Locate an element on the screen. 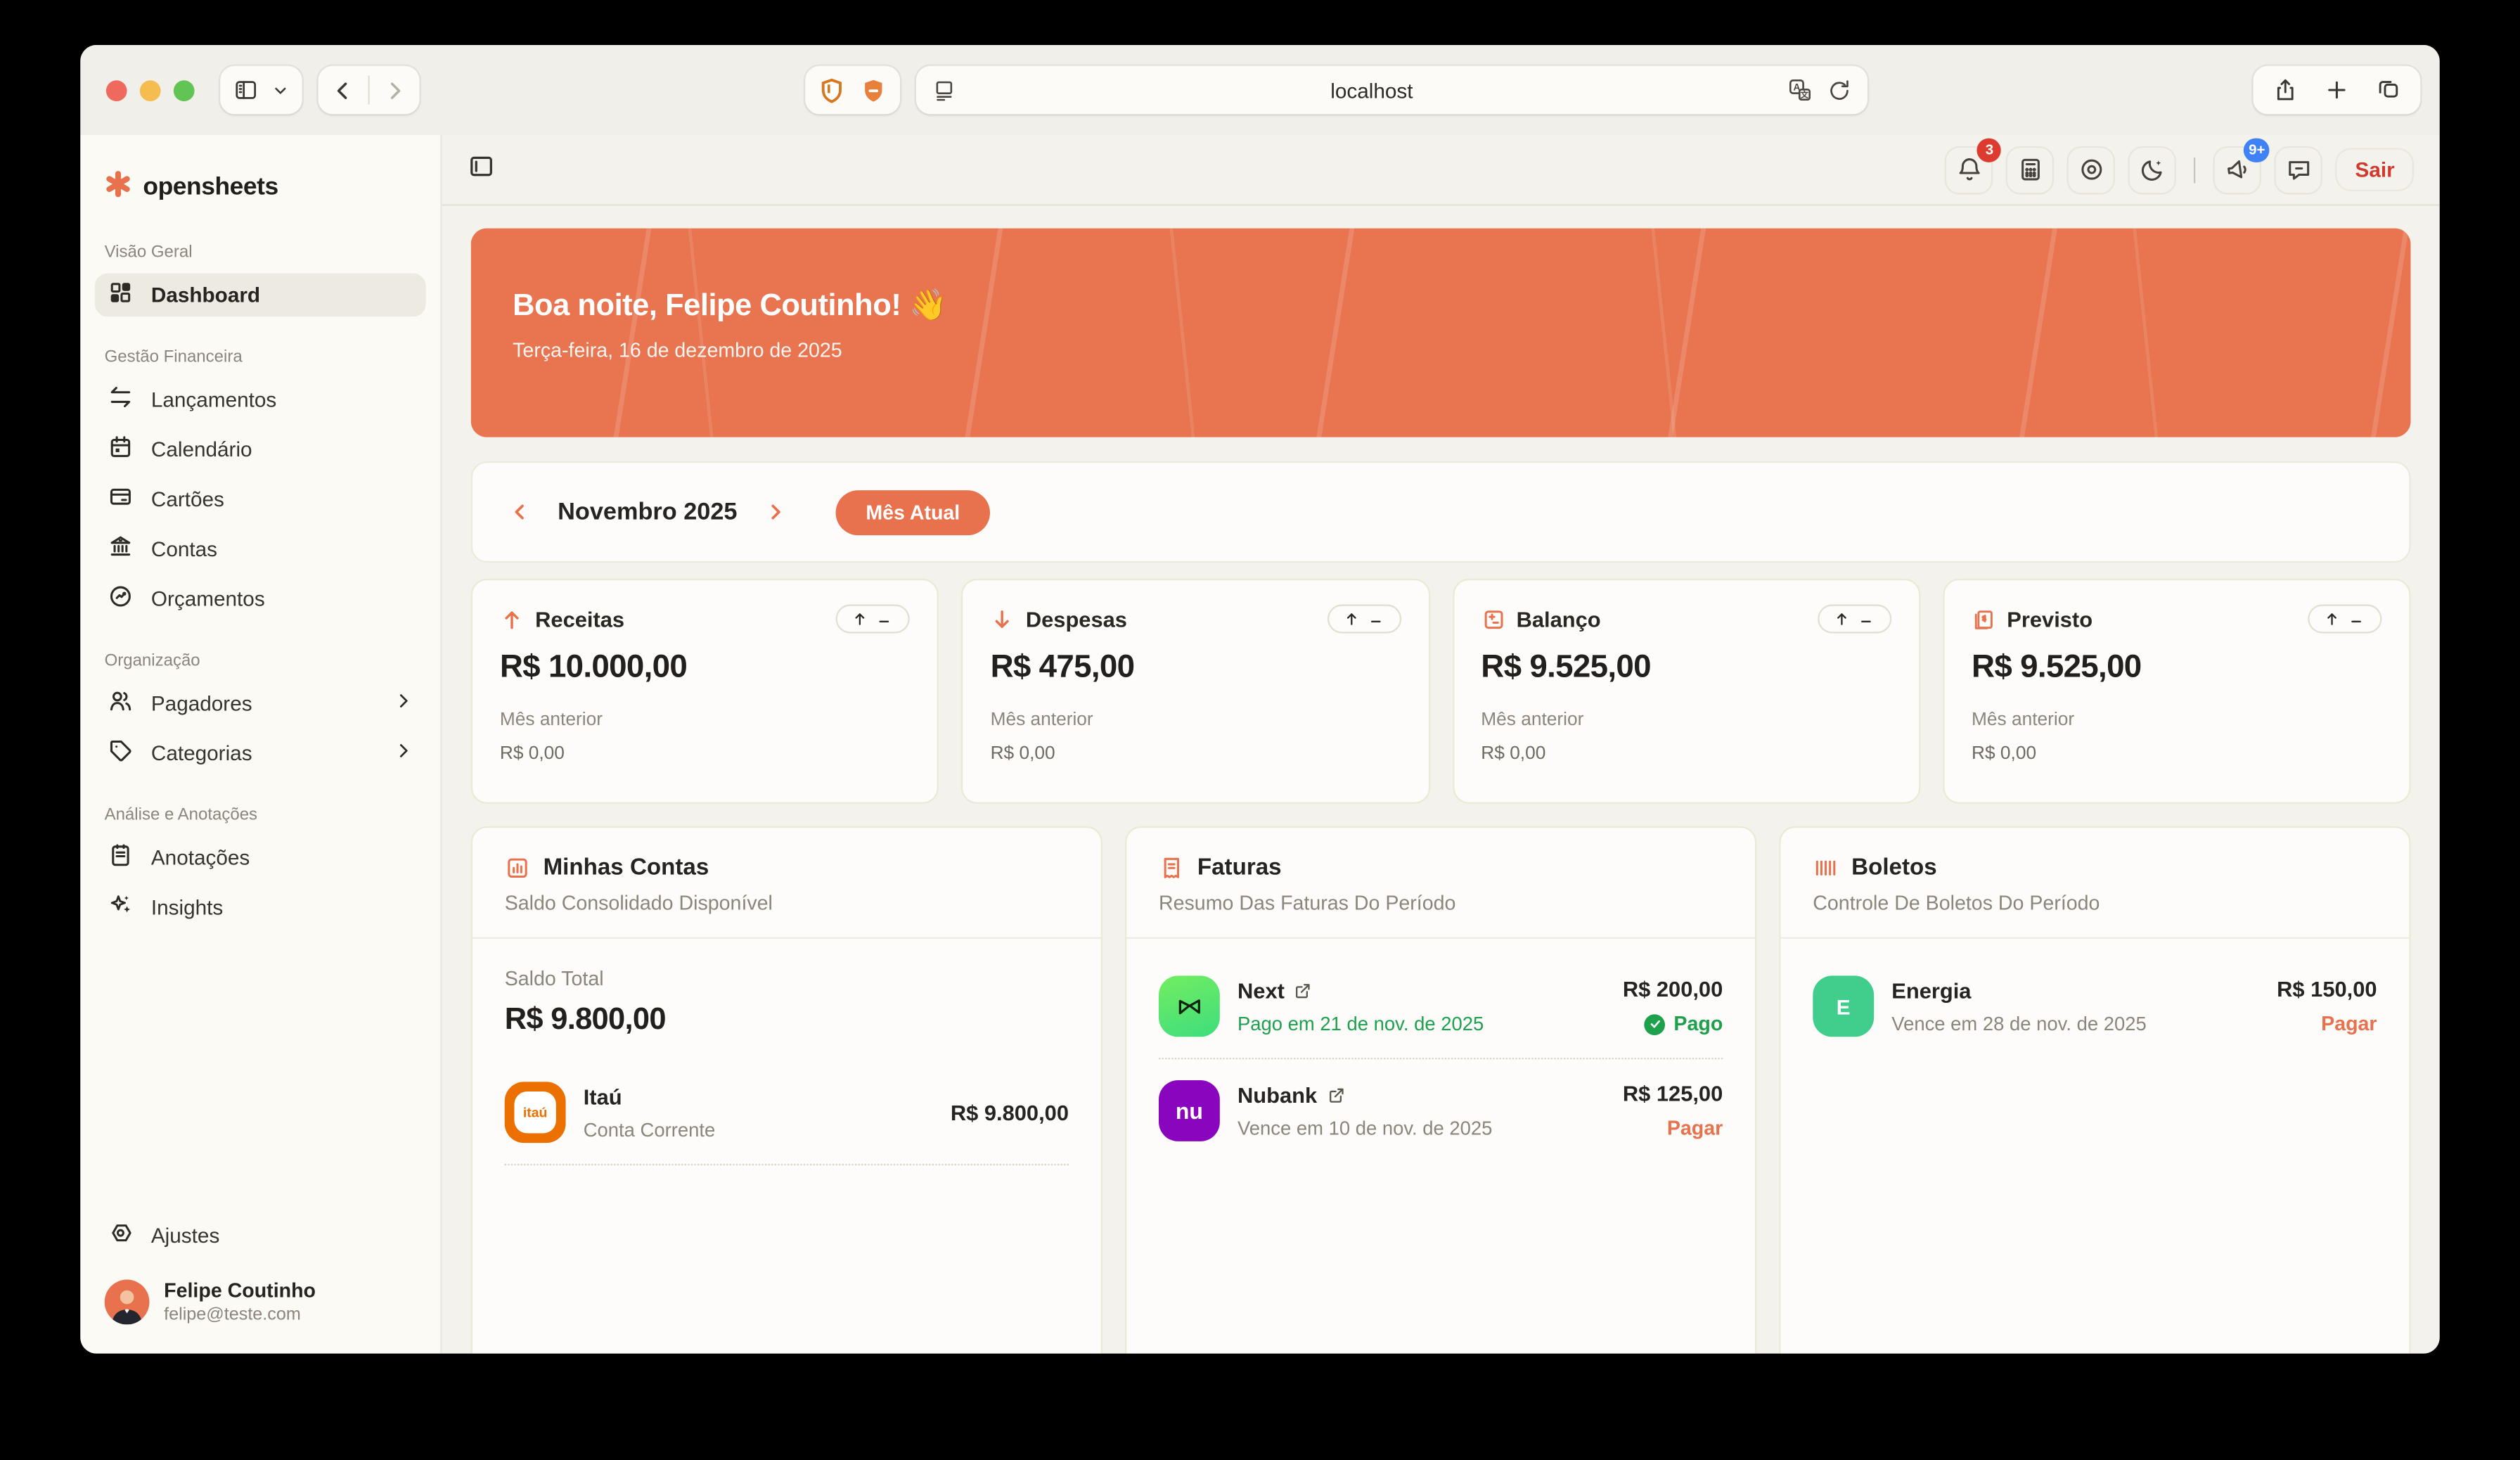  avatar is located at coordinates (127, 1302).